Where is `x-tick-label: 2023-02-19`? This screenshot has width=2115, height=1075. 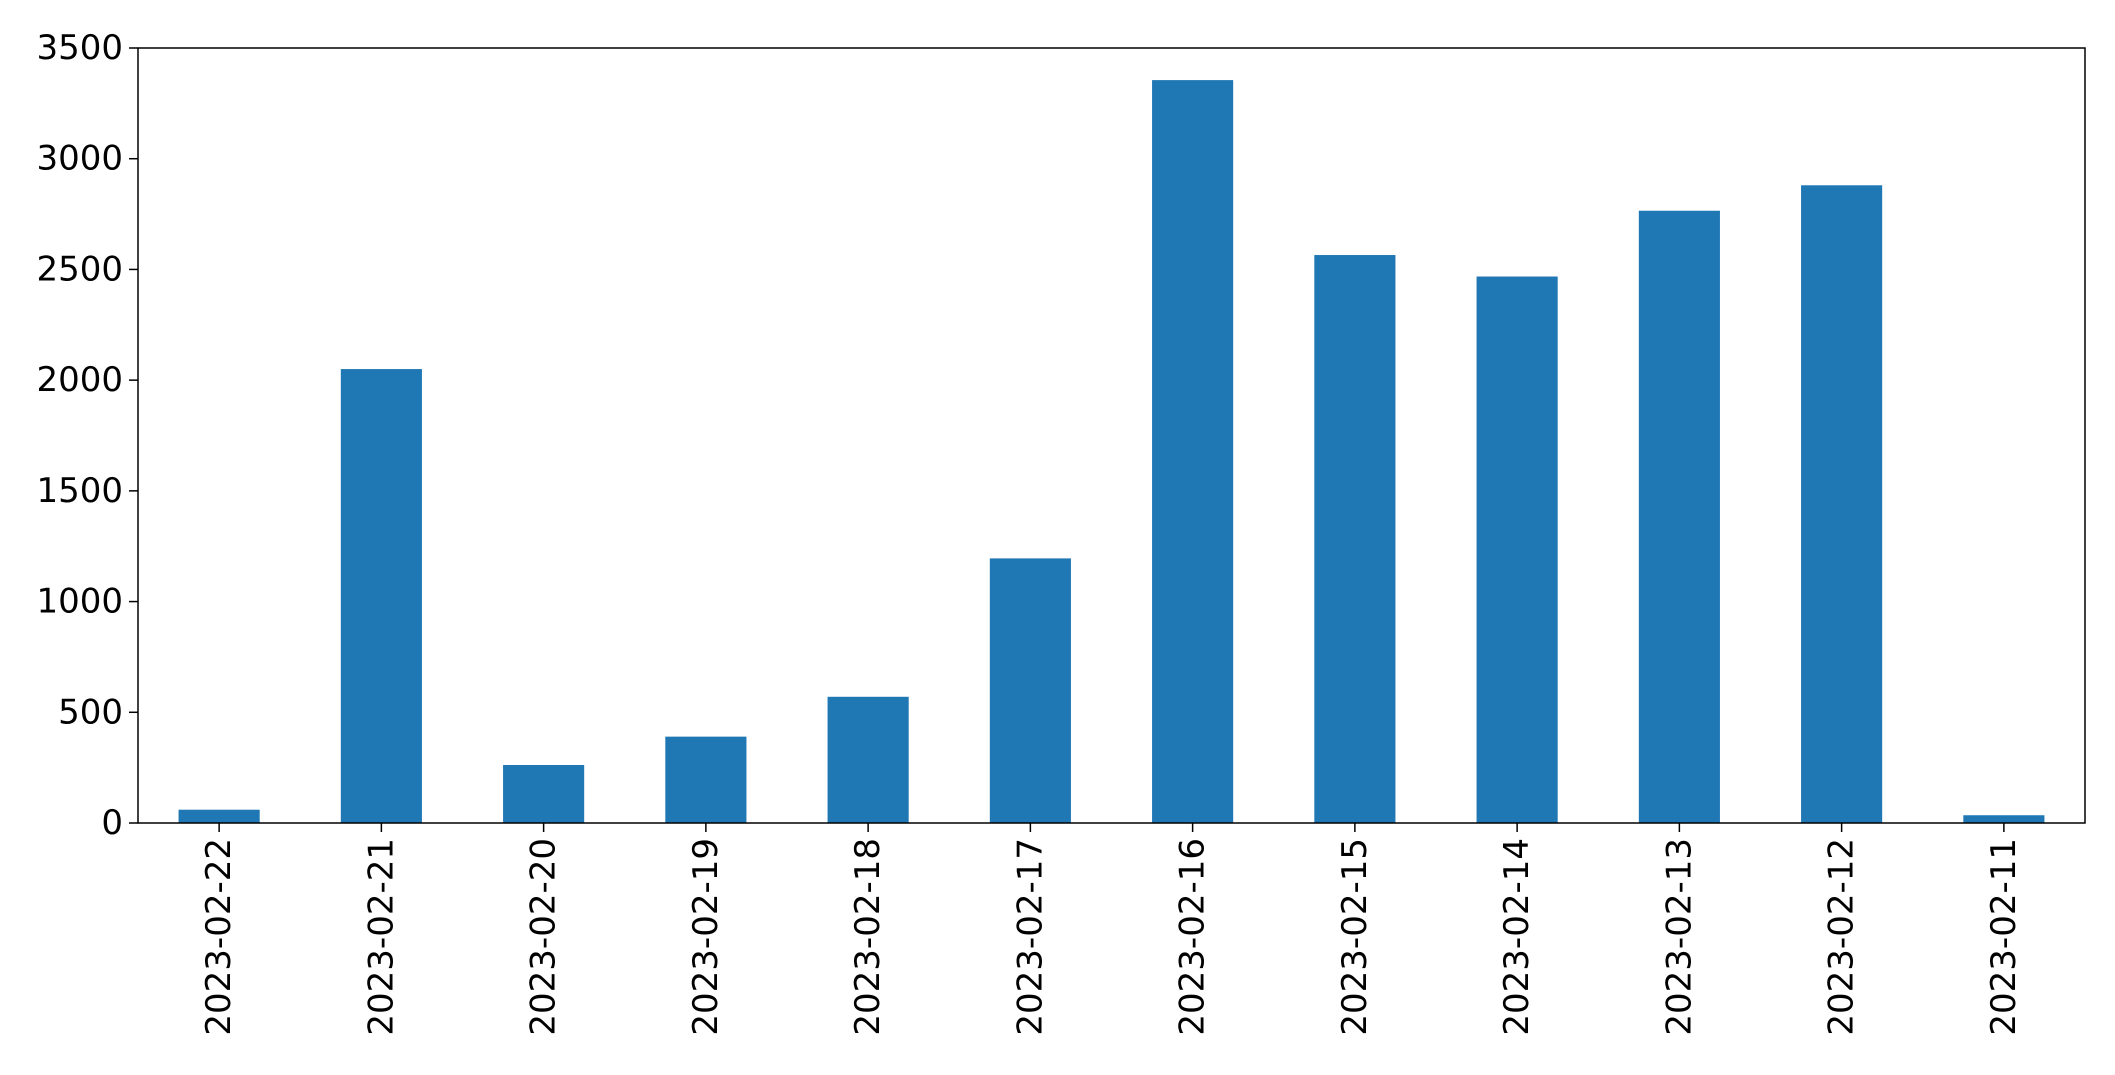 x-tick-label: 2023-02-19 is located at coordinates (706, 937).